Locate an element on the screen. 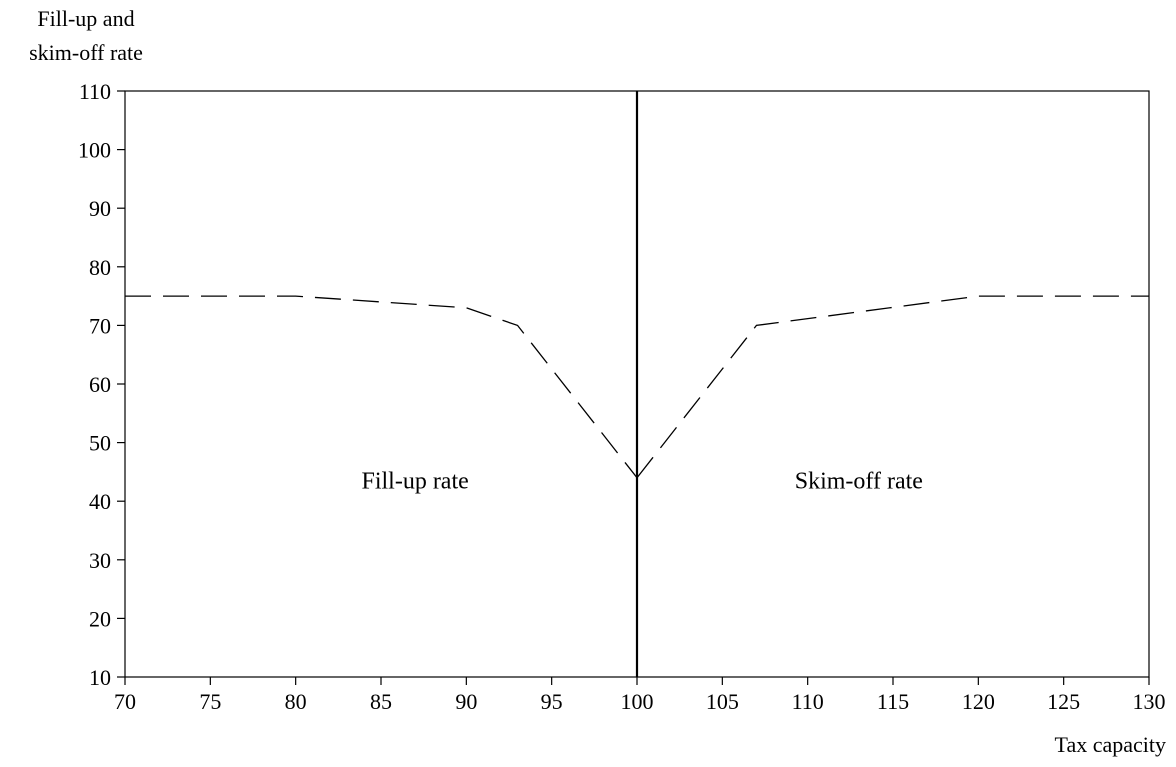 The image size is (1176, 767). x-tick-label: 75 is located at coordinates (210, 701).